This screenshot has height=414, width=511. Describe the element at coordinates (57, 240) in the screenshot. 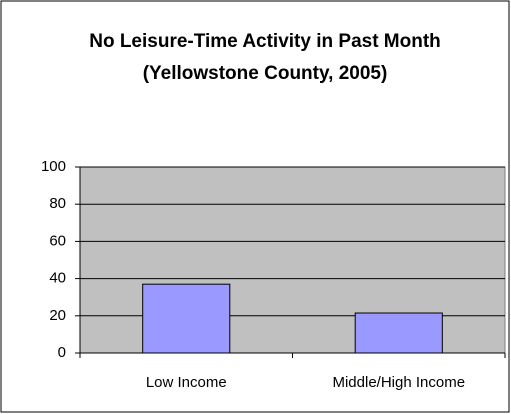

I see `y-tick-label: 60` at that location.